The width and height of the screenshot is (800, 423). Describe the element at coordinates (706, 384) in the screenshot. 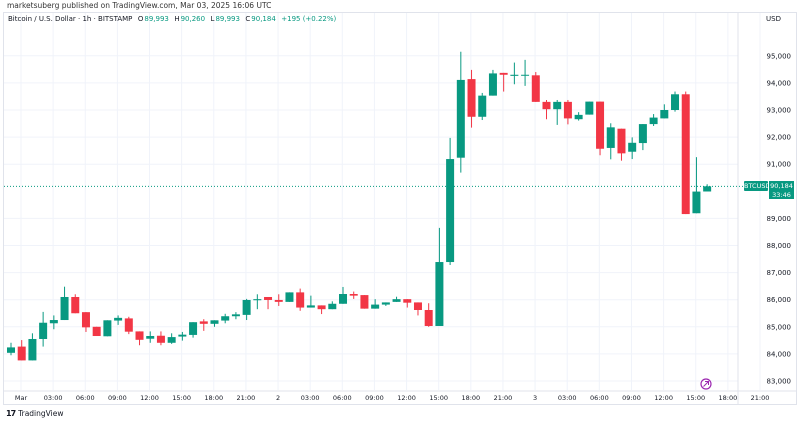

I see `event-marker-icon` at that location.